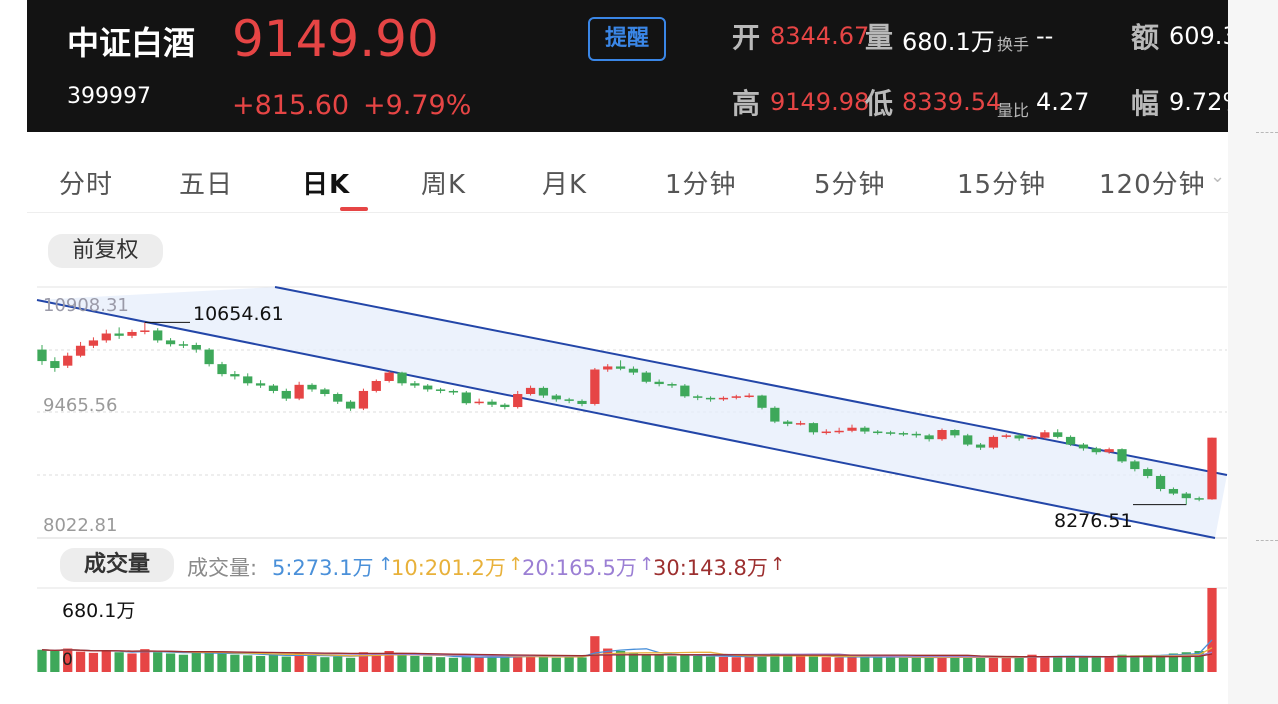 The height and width of the screenshot is (704, 1278). I want to click on tab-5min: 5分钟, so click(850, 185).